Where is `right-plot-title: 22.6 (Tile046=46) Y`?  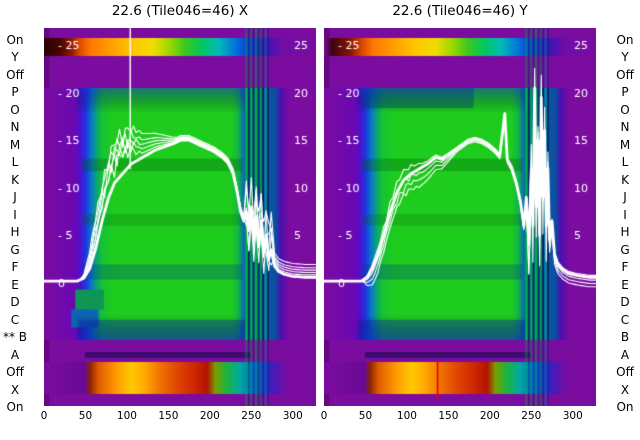 right-plot-title: 22.6 (Tile046=46) Y is located at coordinates (460, 11).